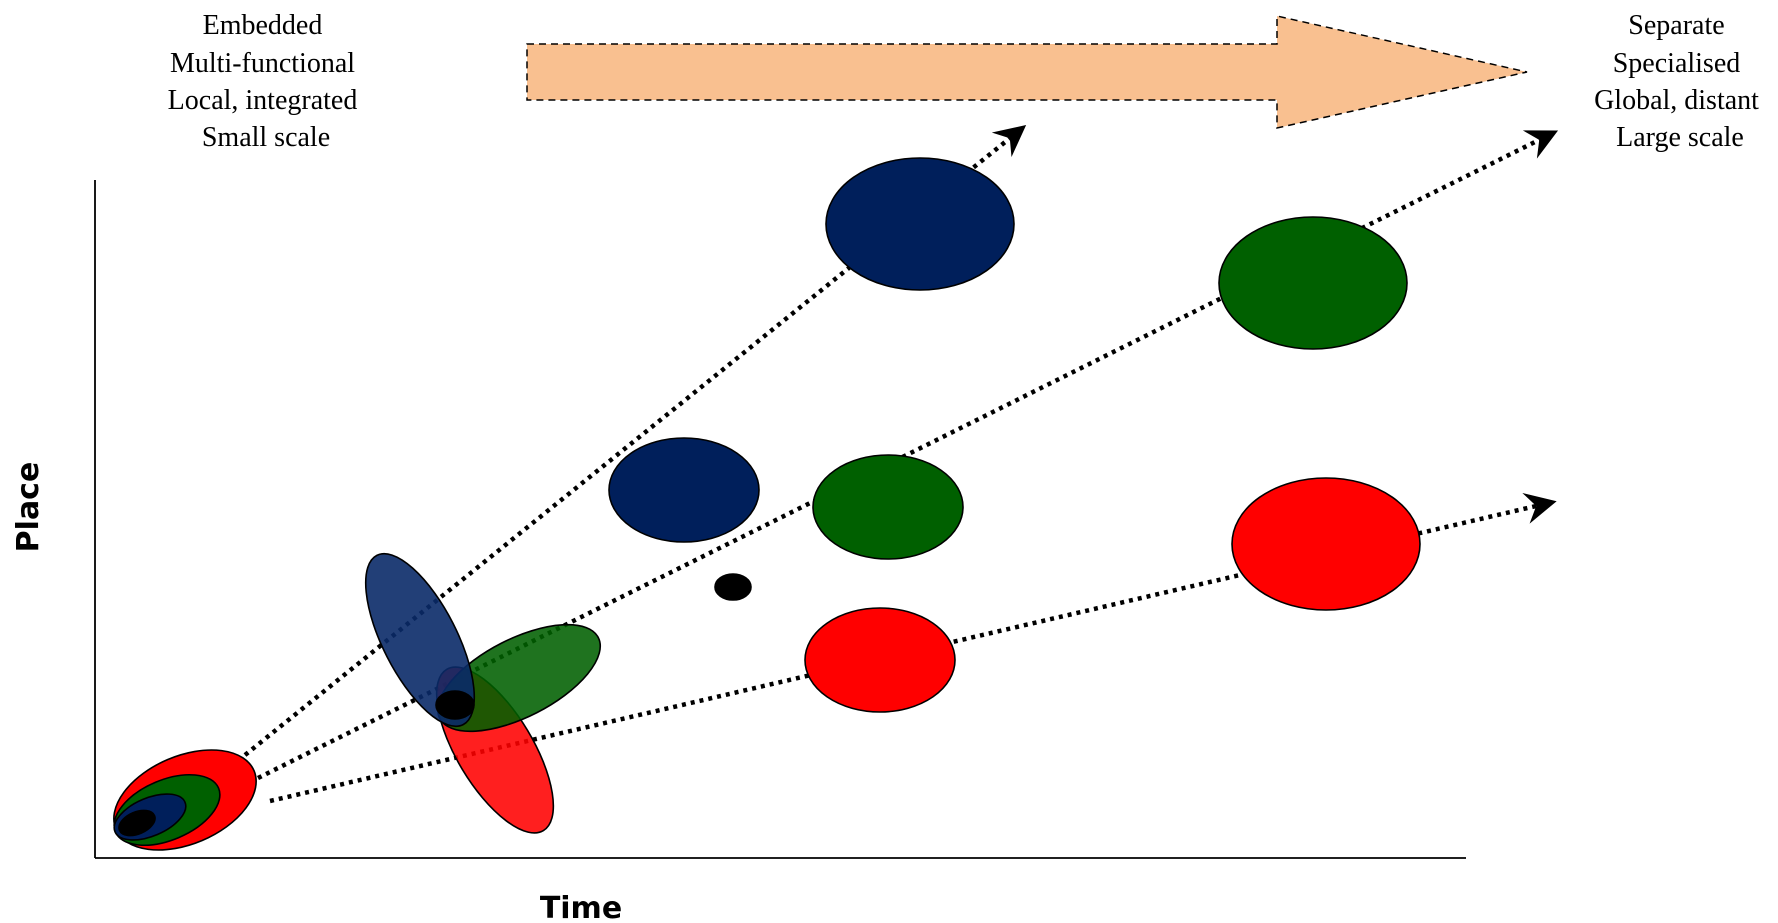 The image size is (1778, 923). What do you see at coordinates (684, 490) in the screenshot?
I see `blue-ellipse-mid` at bounding box center [684, 490].